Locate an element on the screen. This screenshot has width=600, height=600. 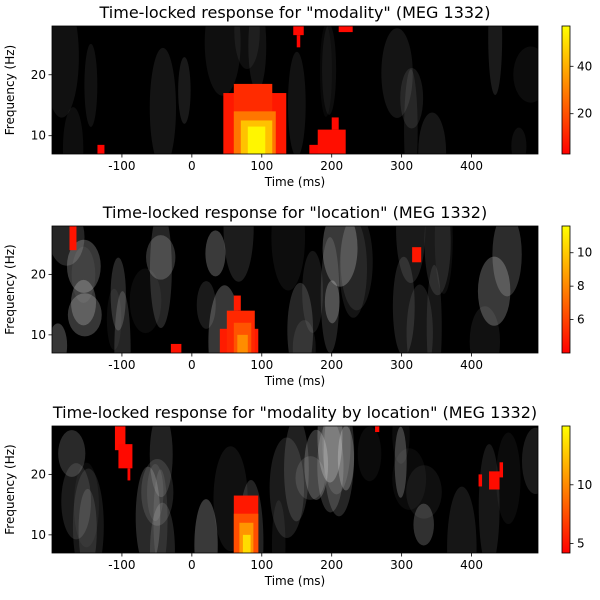
colorbar-tick-label: 5 is located at coordinates (581, 544).